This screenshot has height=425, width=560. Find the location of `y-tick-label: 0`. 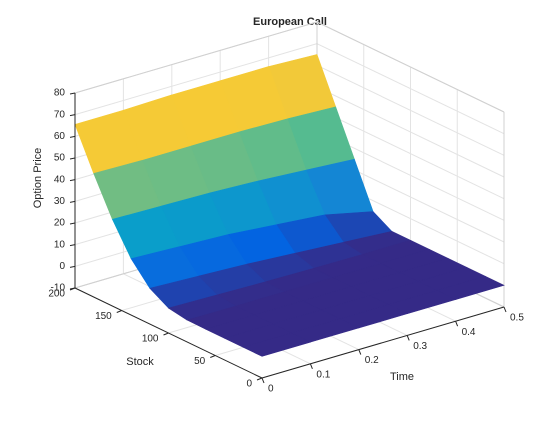

y-tick-label: 0 is located at coordinates (249, 384).